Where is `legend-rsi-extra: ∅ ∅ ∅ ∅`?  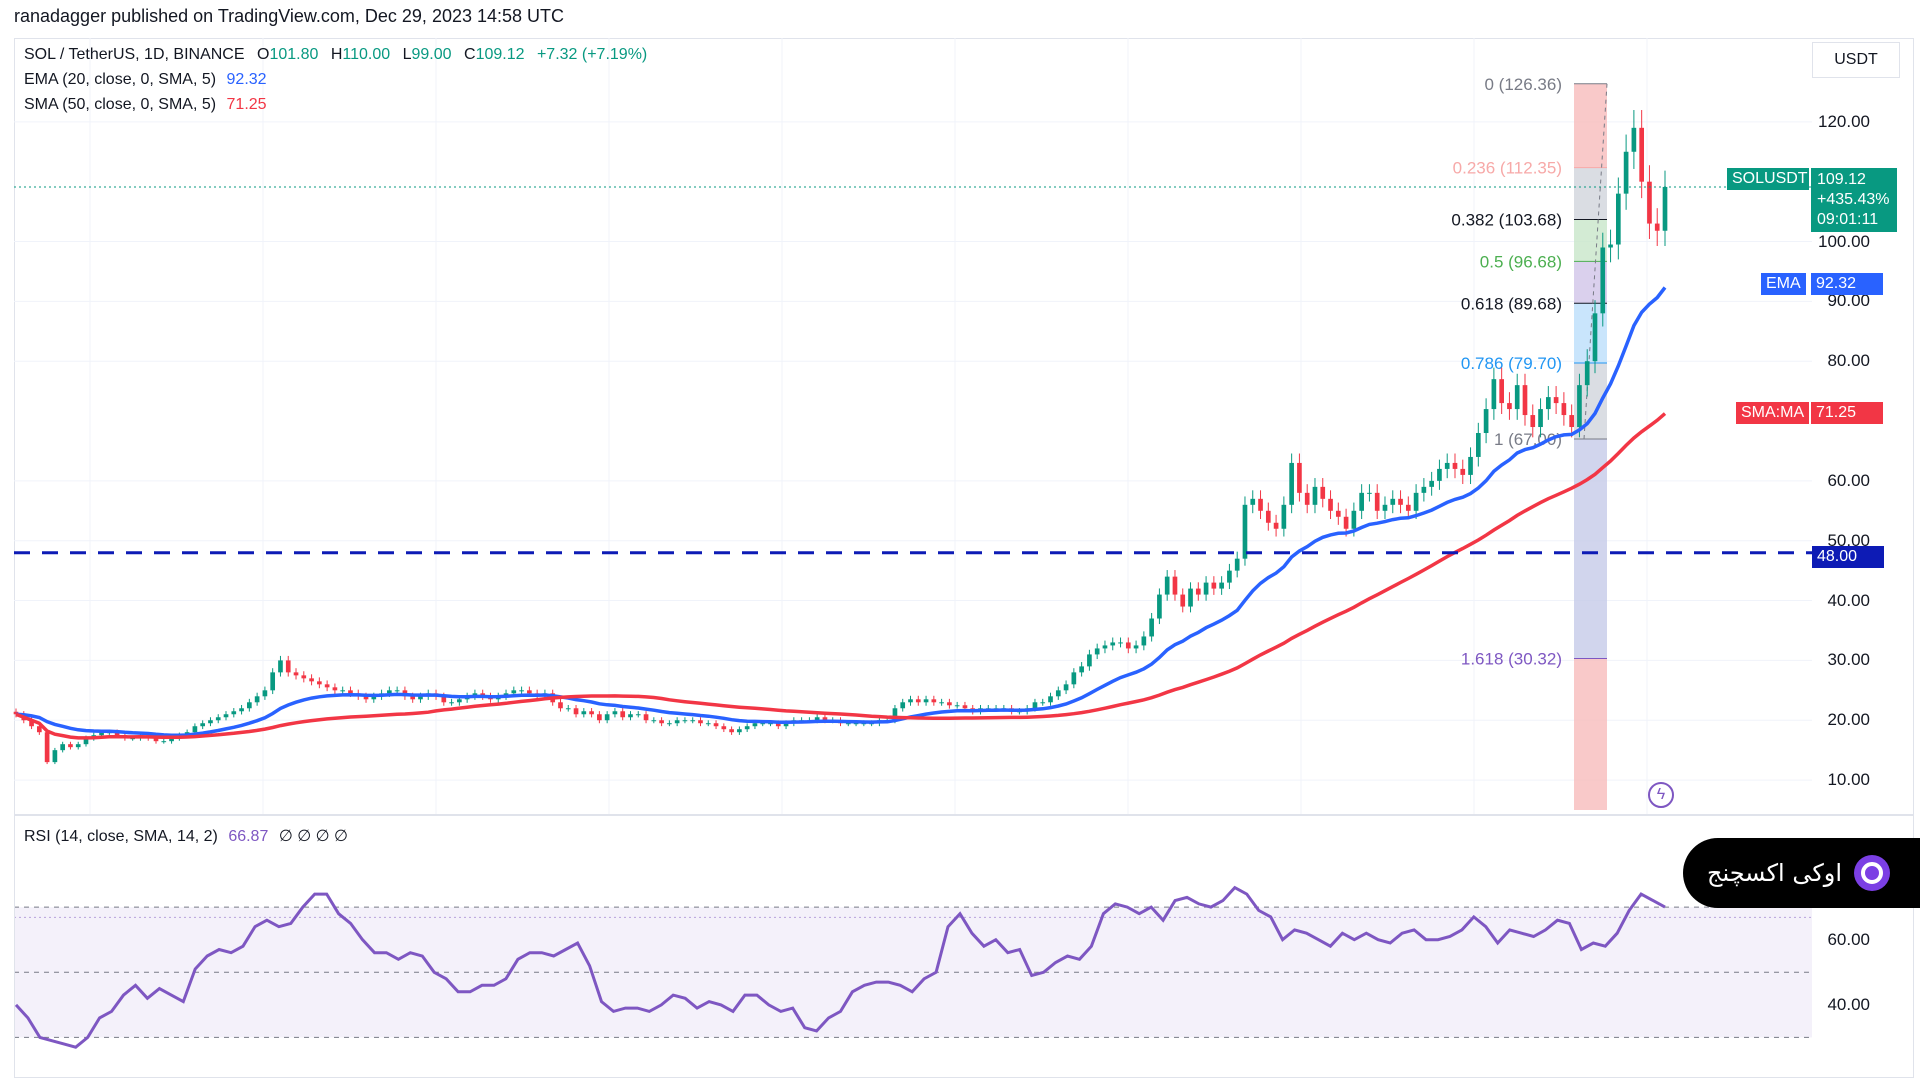 legend-rsi-extra: ∅ ∅ ∅ ∅ is located at coordinates (313, 836).